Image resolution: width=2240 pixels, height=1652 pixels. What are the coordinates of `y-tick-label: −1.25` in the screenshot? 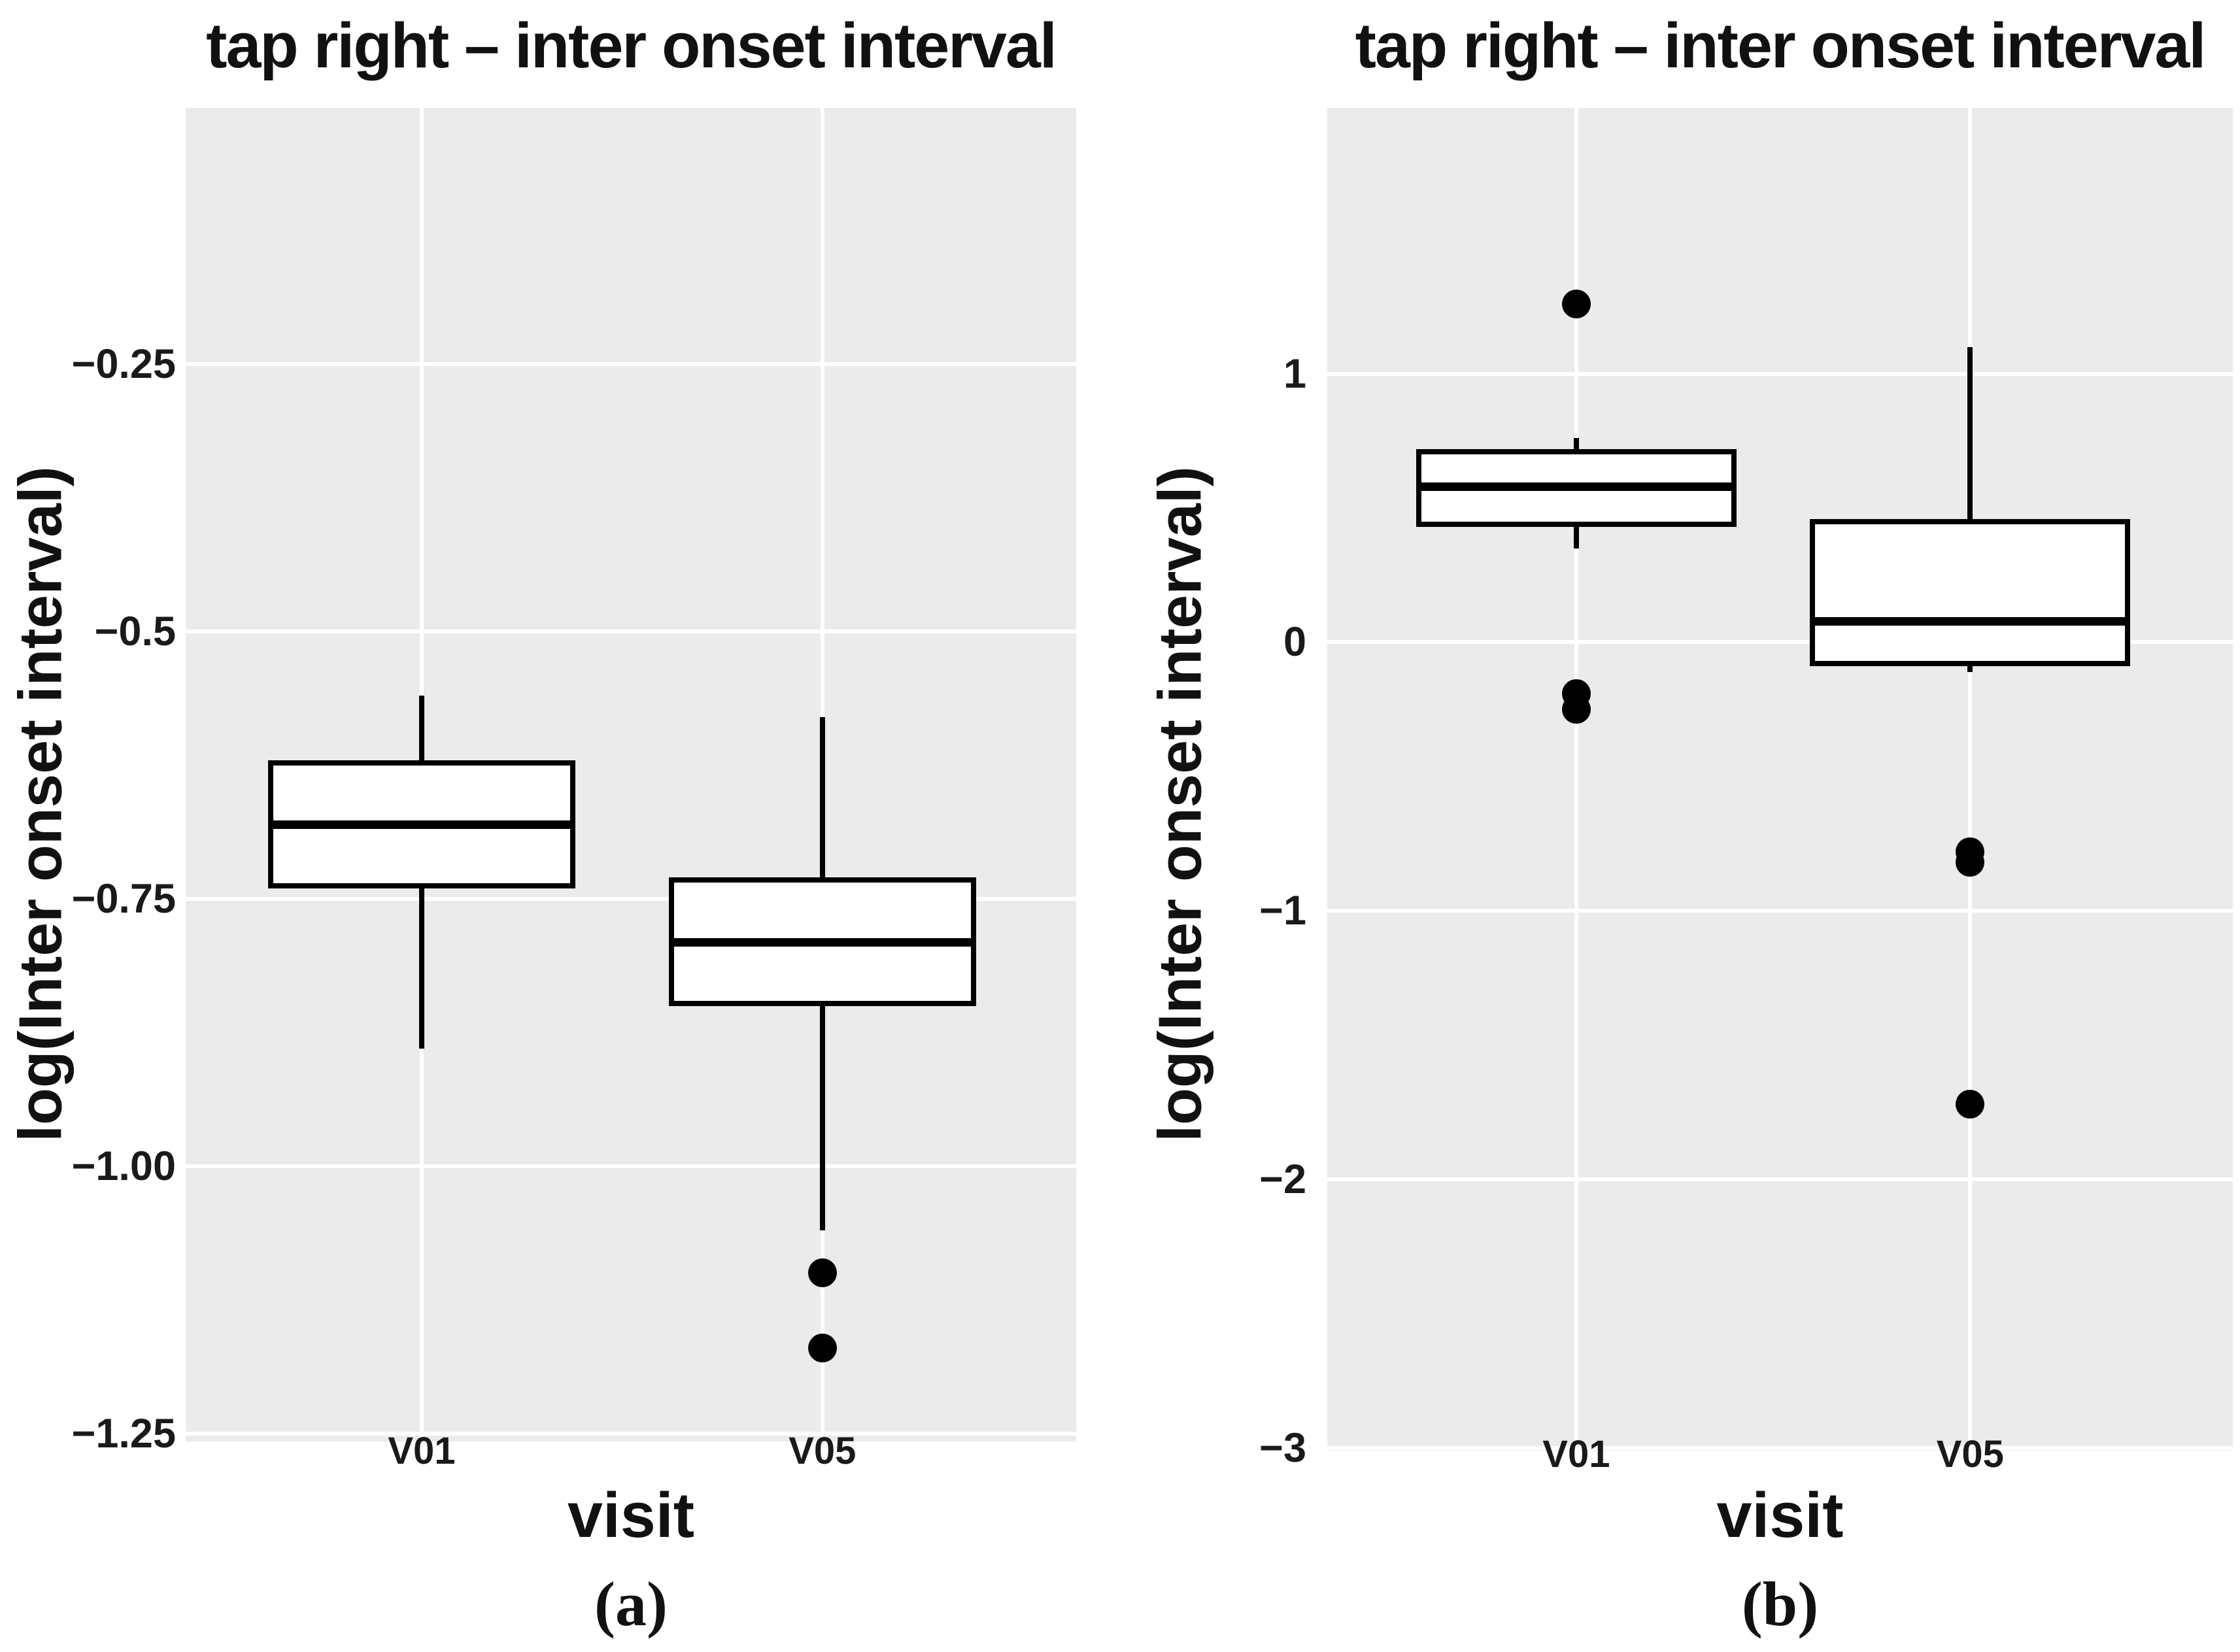 It's located at (123, 1433).